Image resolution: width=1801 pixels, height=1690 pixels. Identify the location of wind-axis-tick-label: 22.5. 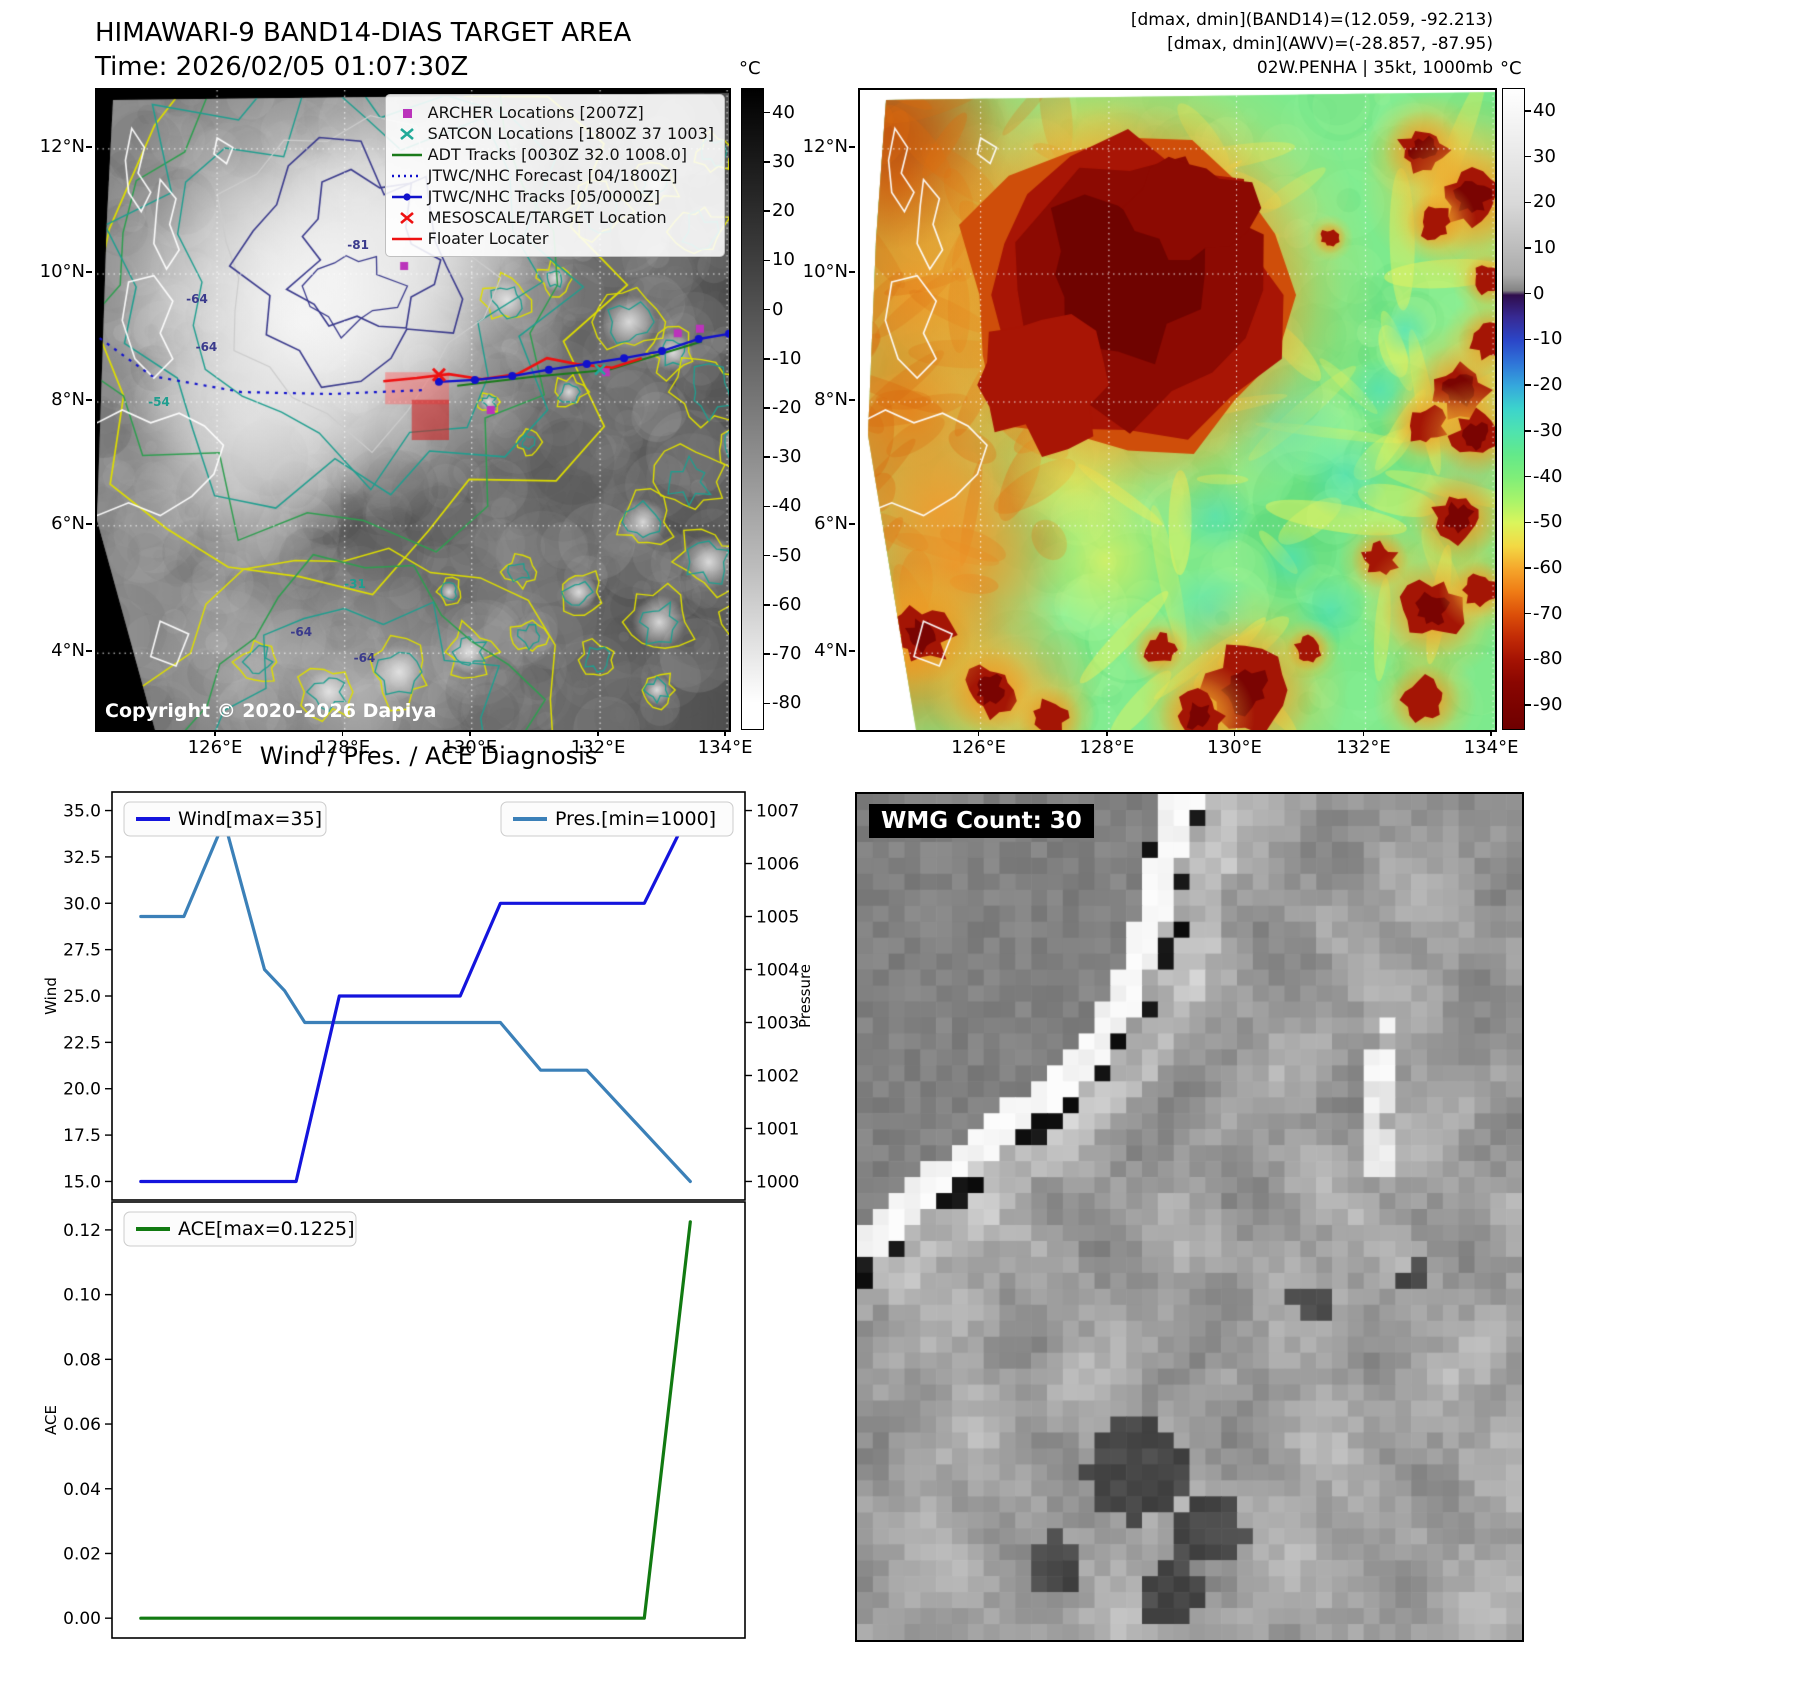
(82, 1043).